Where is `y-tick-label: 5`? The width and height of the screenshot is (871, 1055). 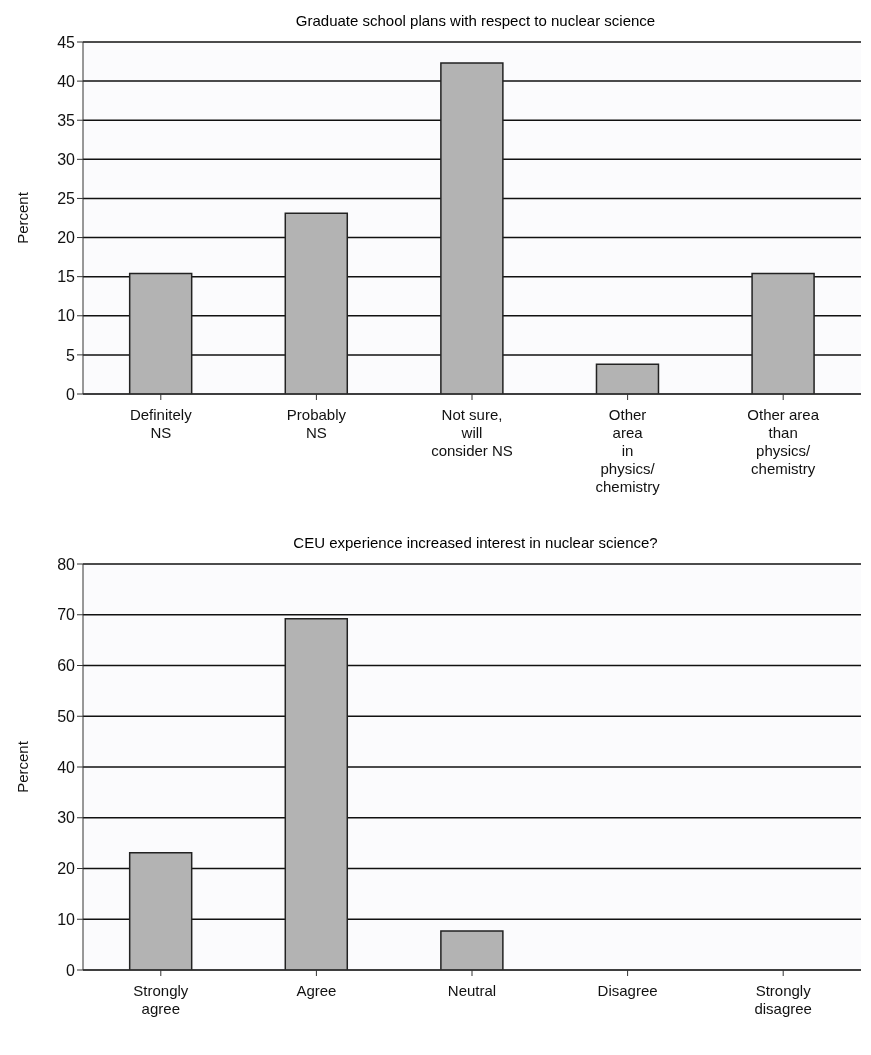
y-tick-label: 5 is located at coordinates (71, 355).